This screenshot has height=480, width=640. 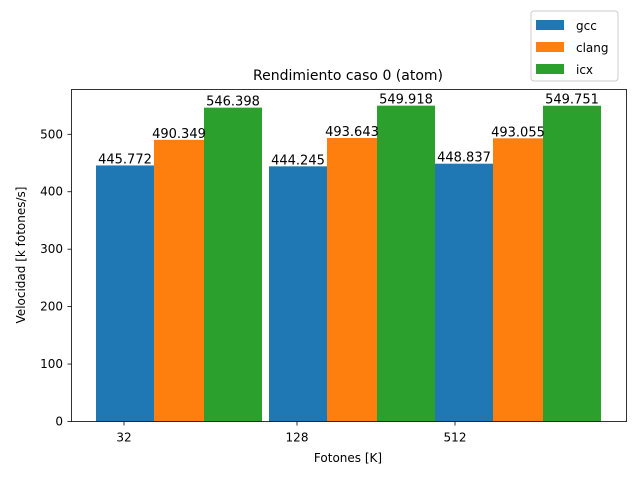 I want to click on bar-value-label: 549.751, so click(x=572, y=100).